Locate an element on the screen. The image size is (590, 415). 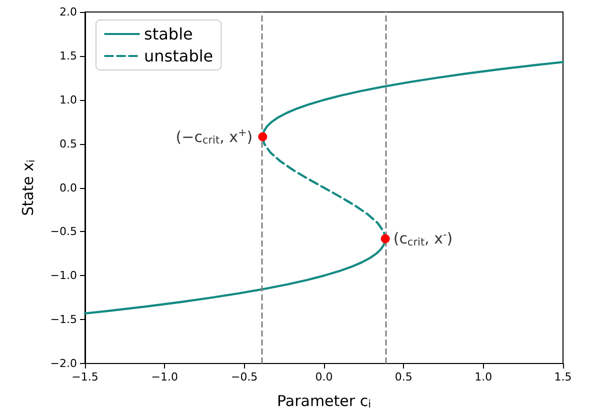
y-axis-title: State xi is located at coordinates (28, 188).